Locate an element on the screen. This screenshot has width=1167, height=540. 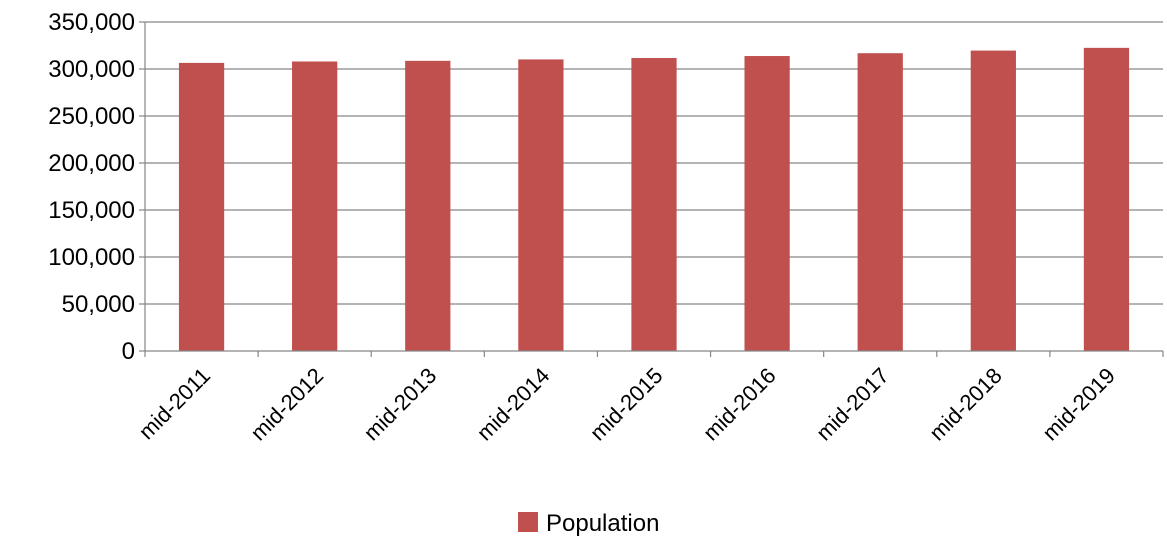
x-tick-label: mid-2016 is located at coordinates (739, 404).